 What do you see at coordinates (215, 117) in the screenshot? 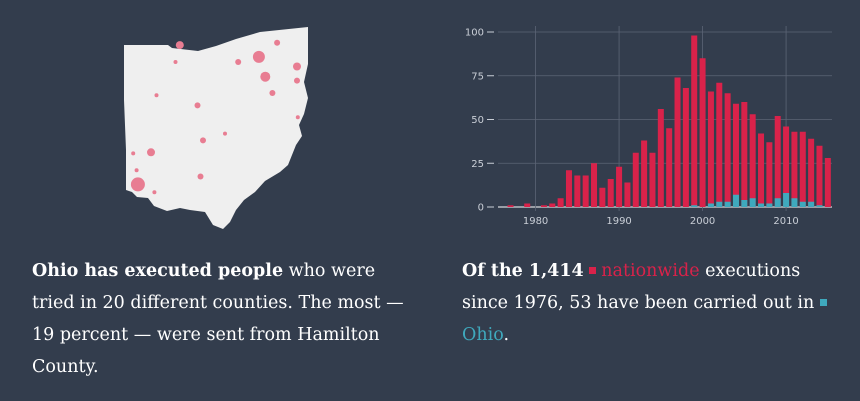
I see `county-dots` at bounding box center [215, 117].